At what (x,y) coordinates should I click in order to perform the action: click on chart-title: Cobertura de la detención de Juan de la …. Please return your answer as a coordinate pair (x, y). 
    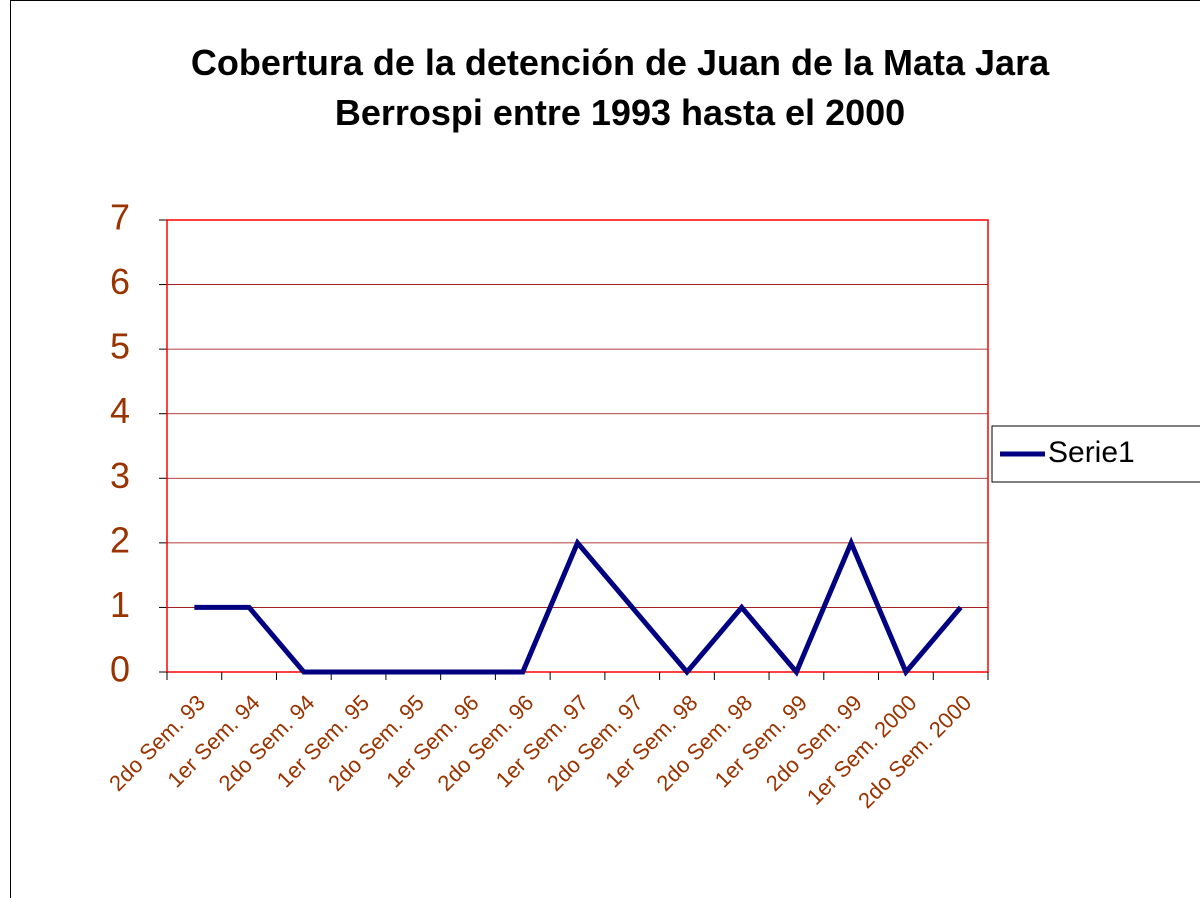
    Looking at the image, I should click on (620, 87).